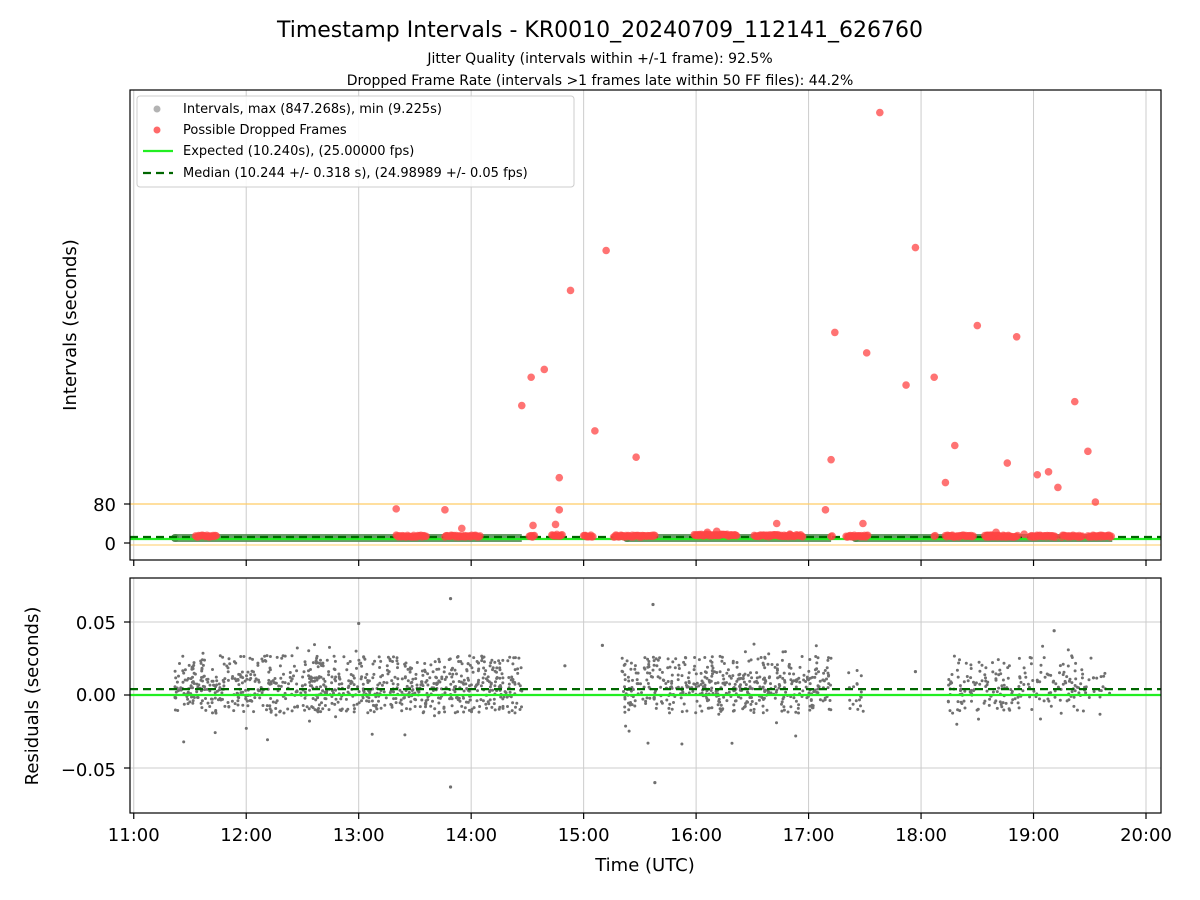 The height and width of the screenshot is (900, 1200). What do you see at coordinates (1034, 835) in the screenshot?
I see `x-tick-label-1900: 19:00` at bounding box center [1034, 835].